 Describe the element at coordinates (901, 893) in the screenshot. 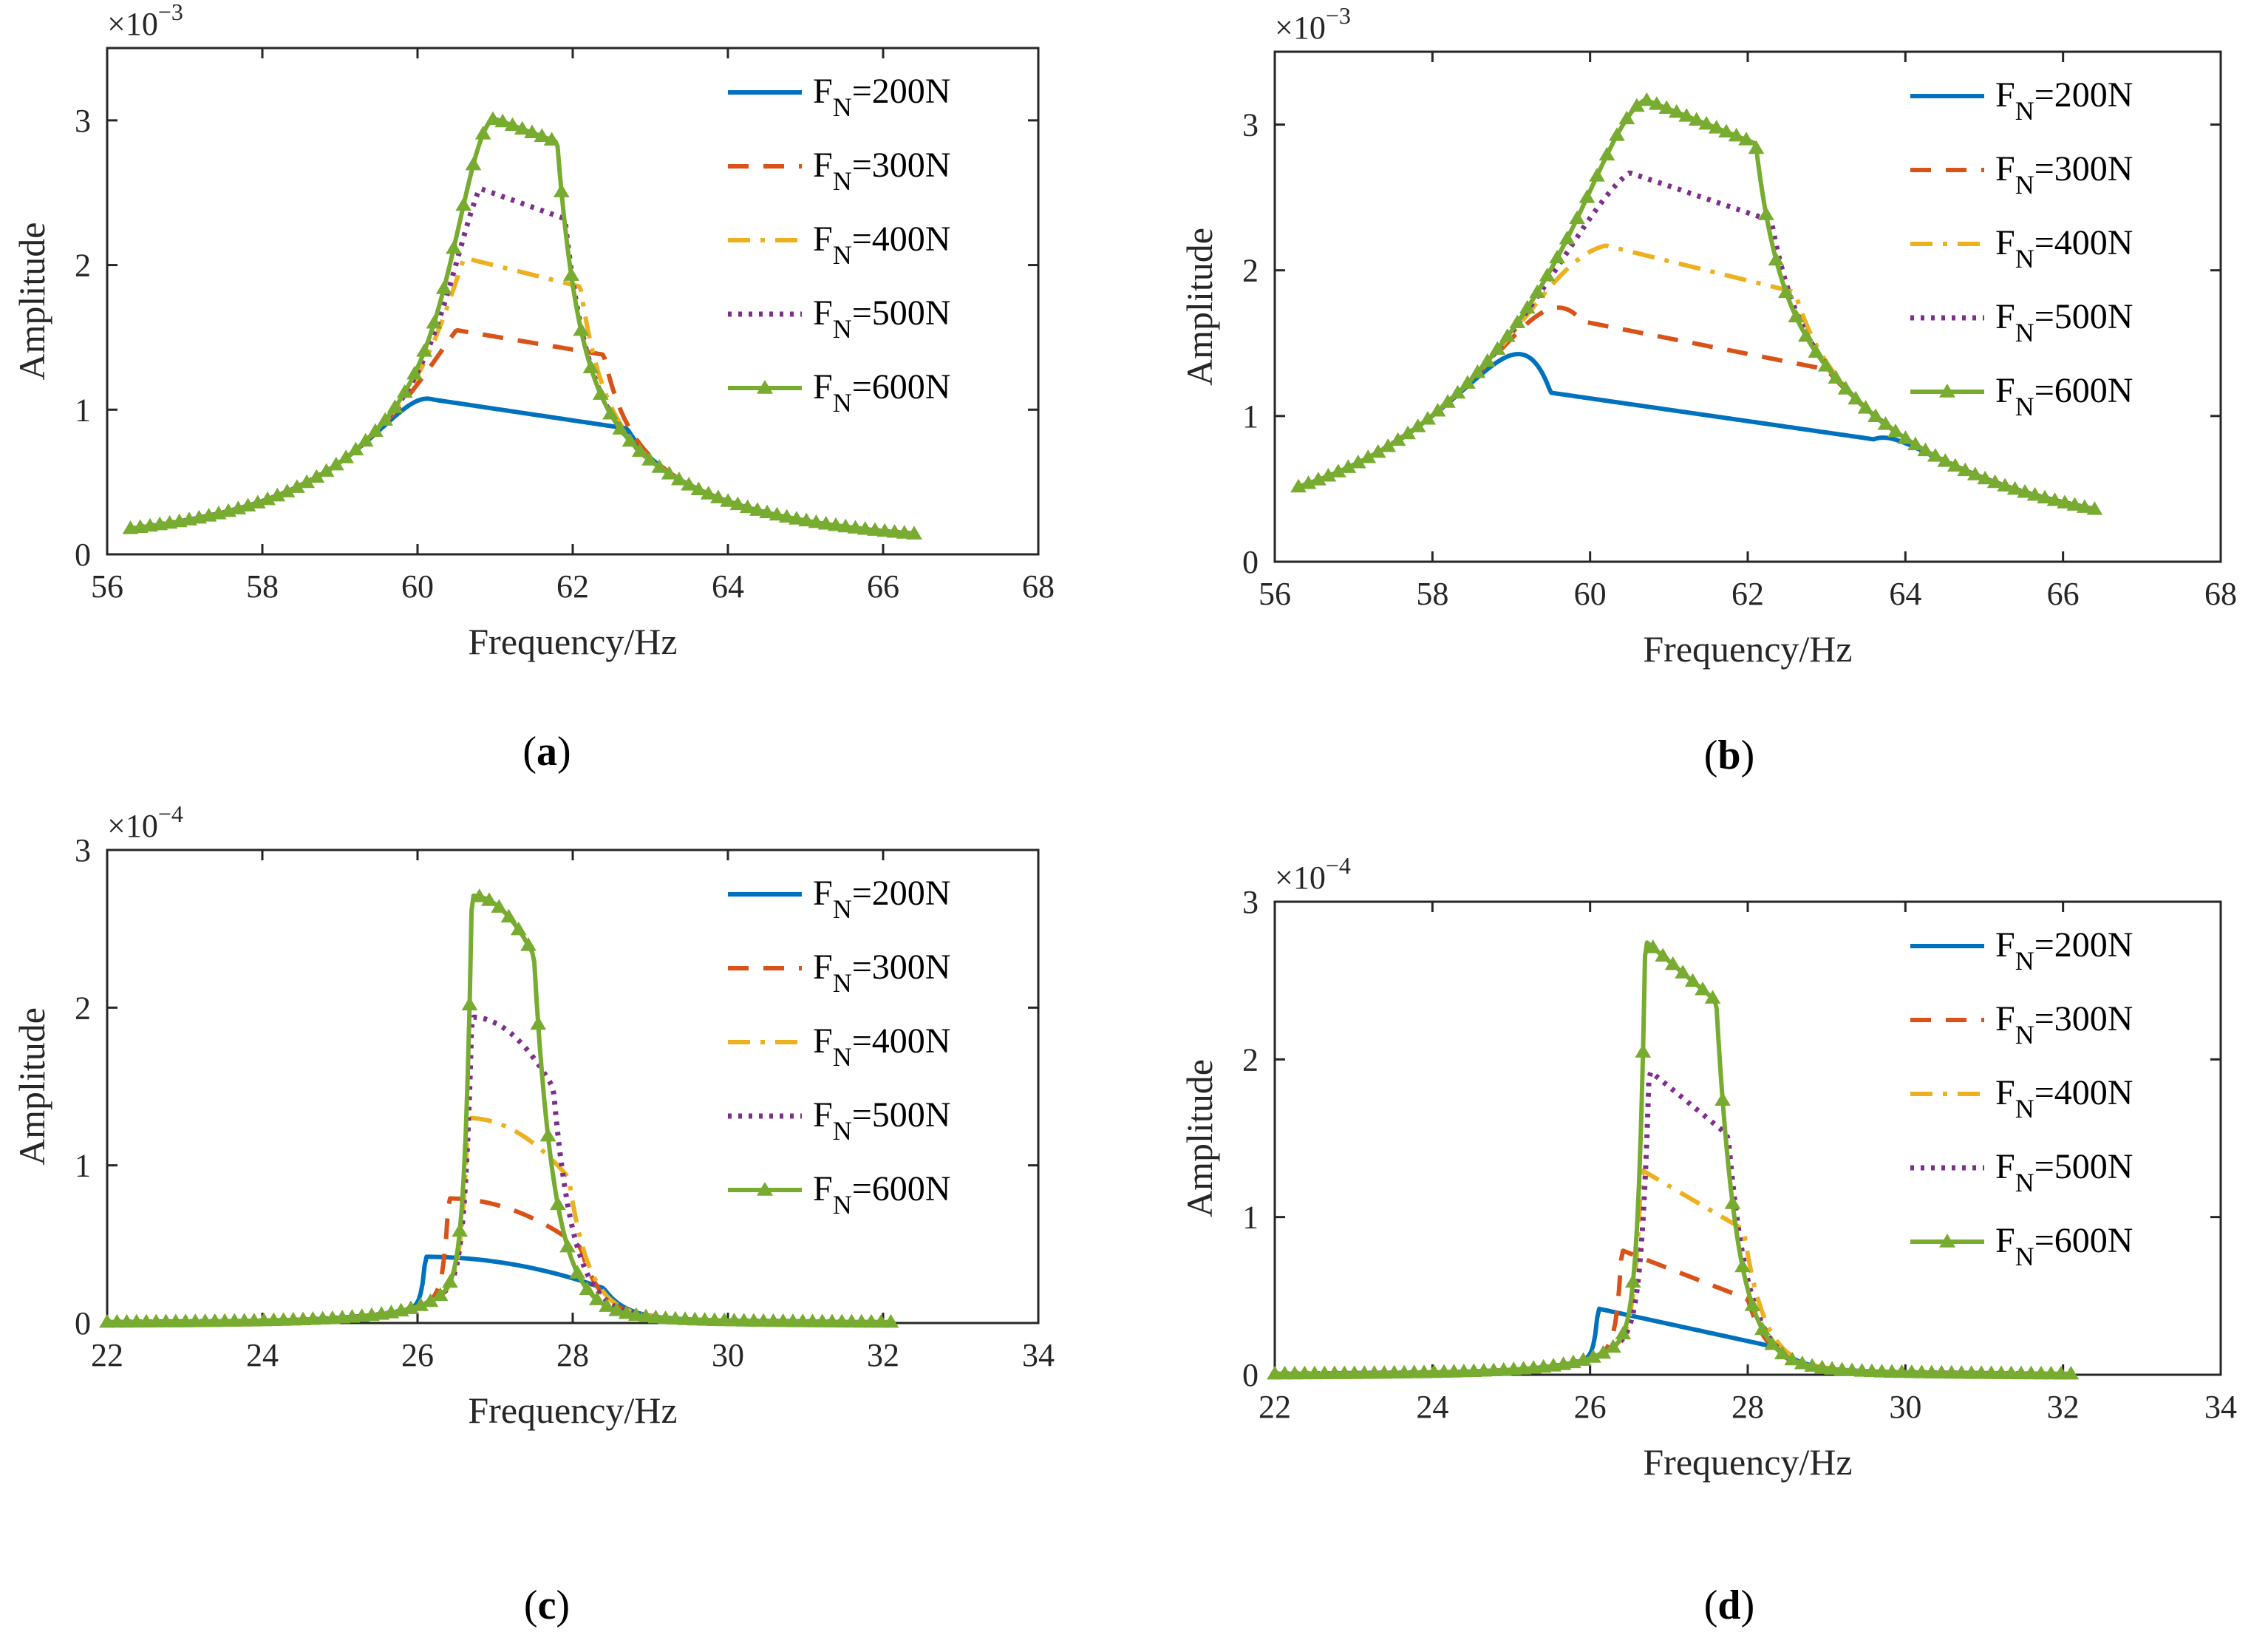

I see `legend-label-rest: =200N` at that location.